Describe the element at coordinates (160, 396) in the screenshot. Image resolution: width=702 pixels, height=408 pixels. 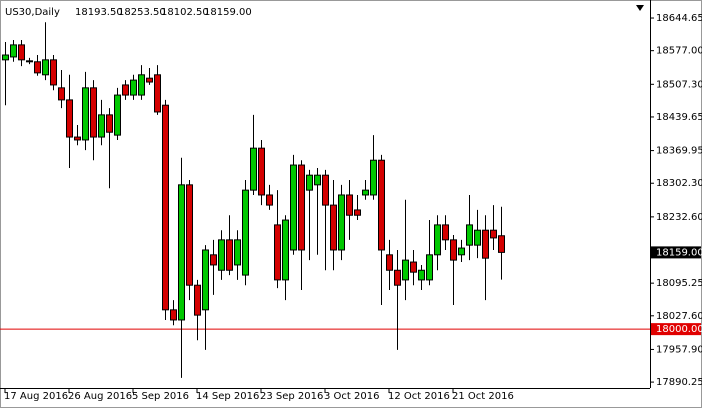
I see `x-tick-label: 5 Sep 2016` at that location.